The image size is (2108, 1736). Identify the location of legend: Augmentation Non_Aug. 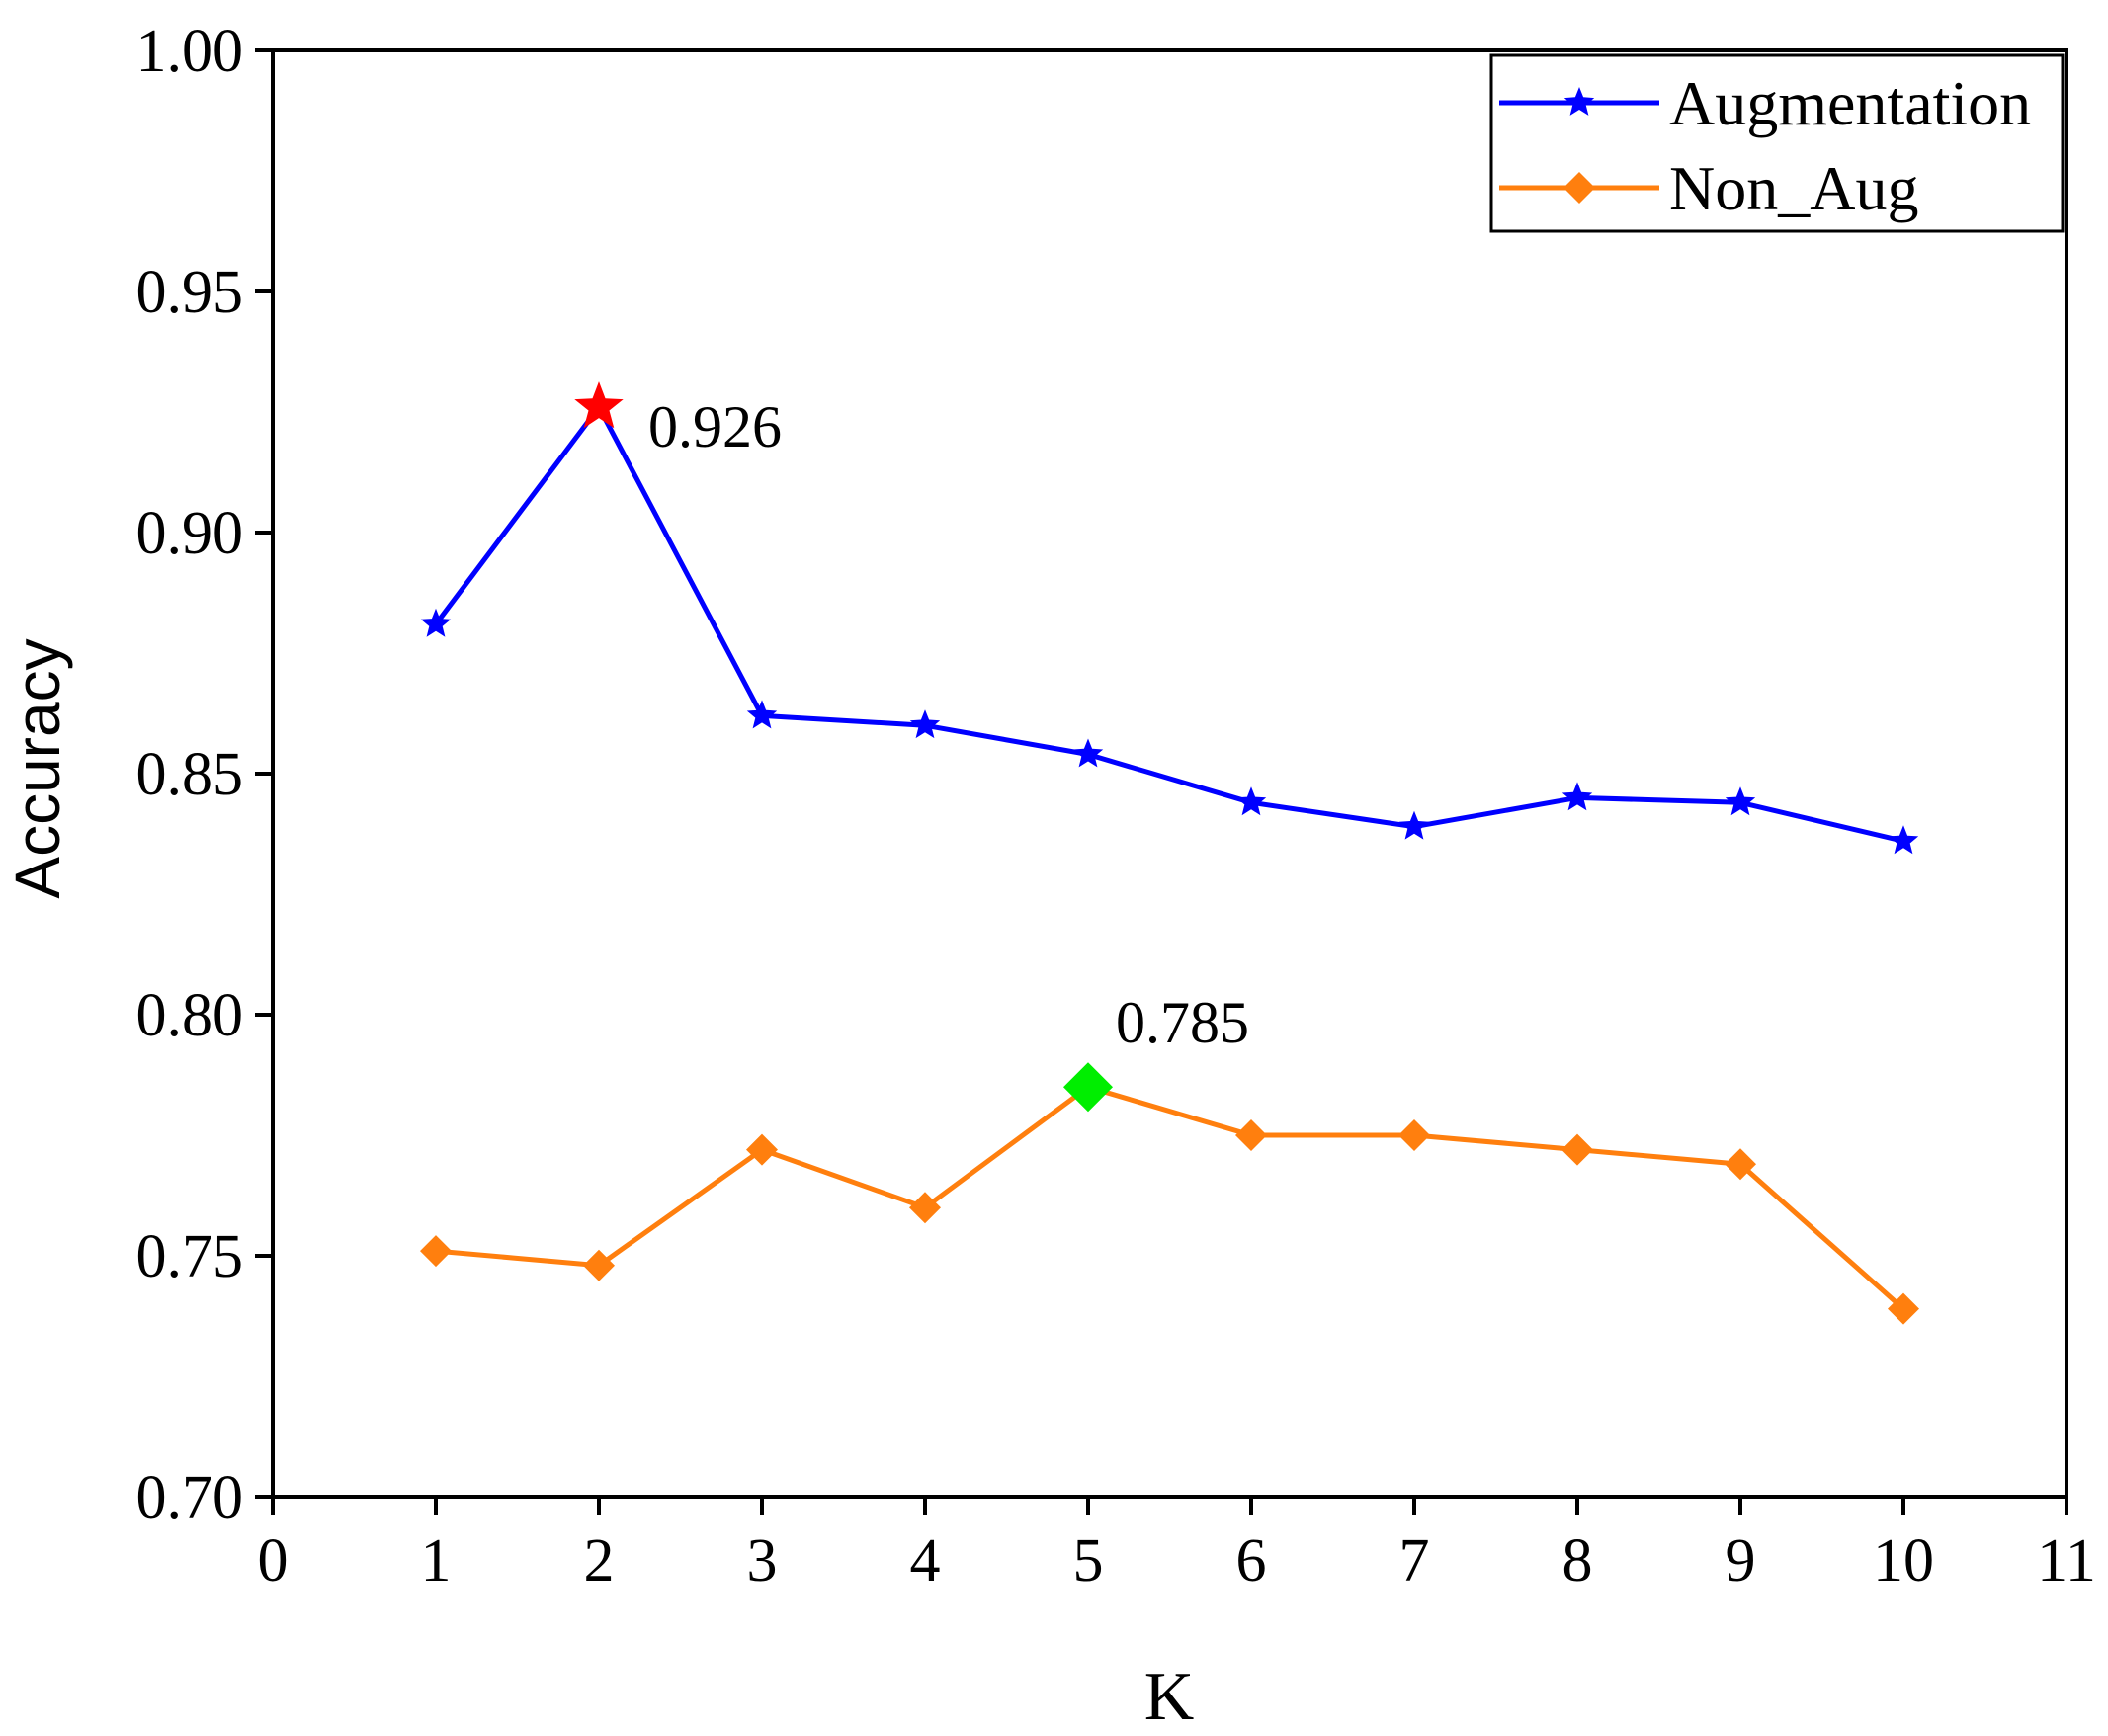
(1777, 143).